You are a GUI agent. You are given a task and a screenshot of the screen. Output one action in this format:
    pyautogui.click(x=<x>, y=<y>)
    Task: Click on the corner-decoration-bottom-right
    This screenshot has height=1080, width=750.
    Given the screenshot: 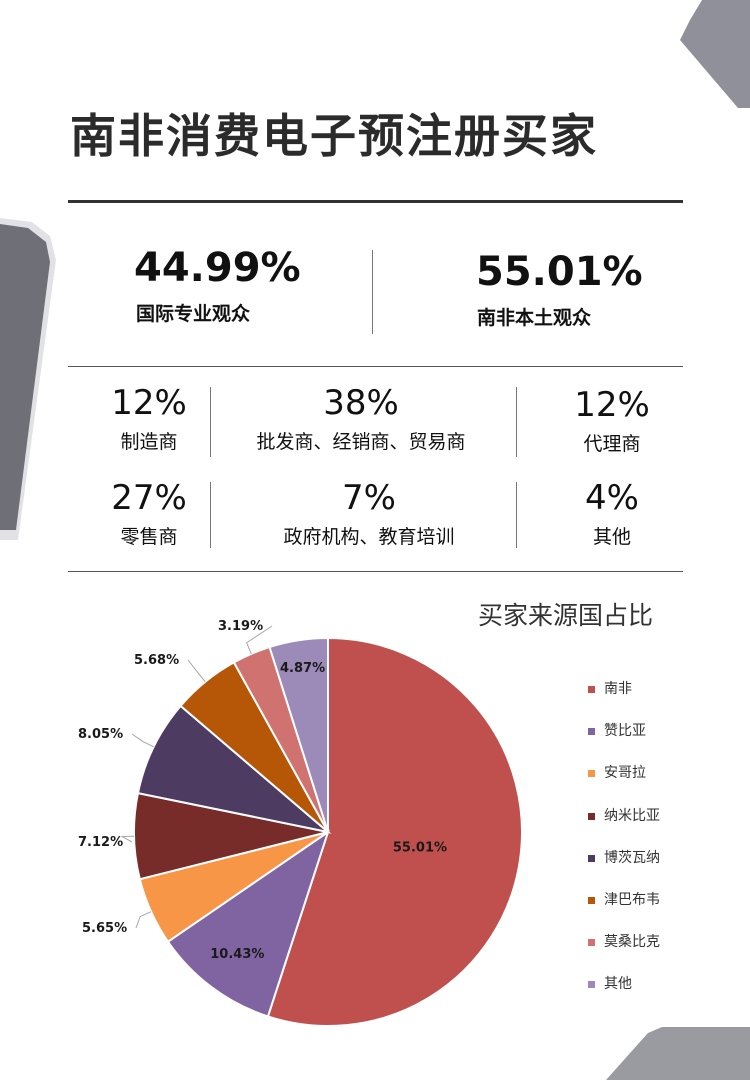 What is the action you would take?
    pyautogui.click(x=678, y=1053)
    